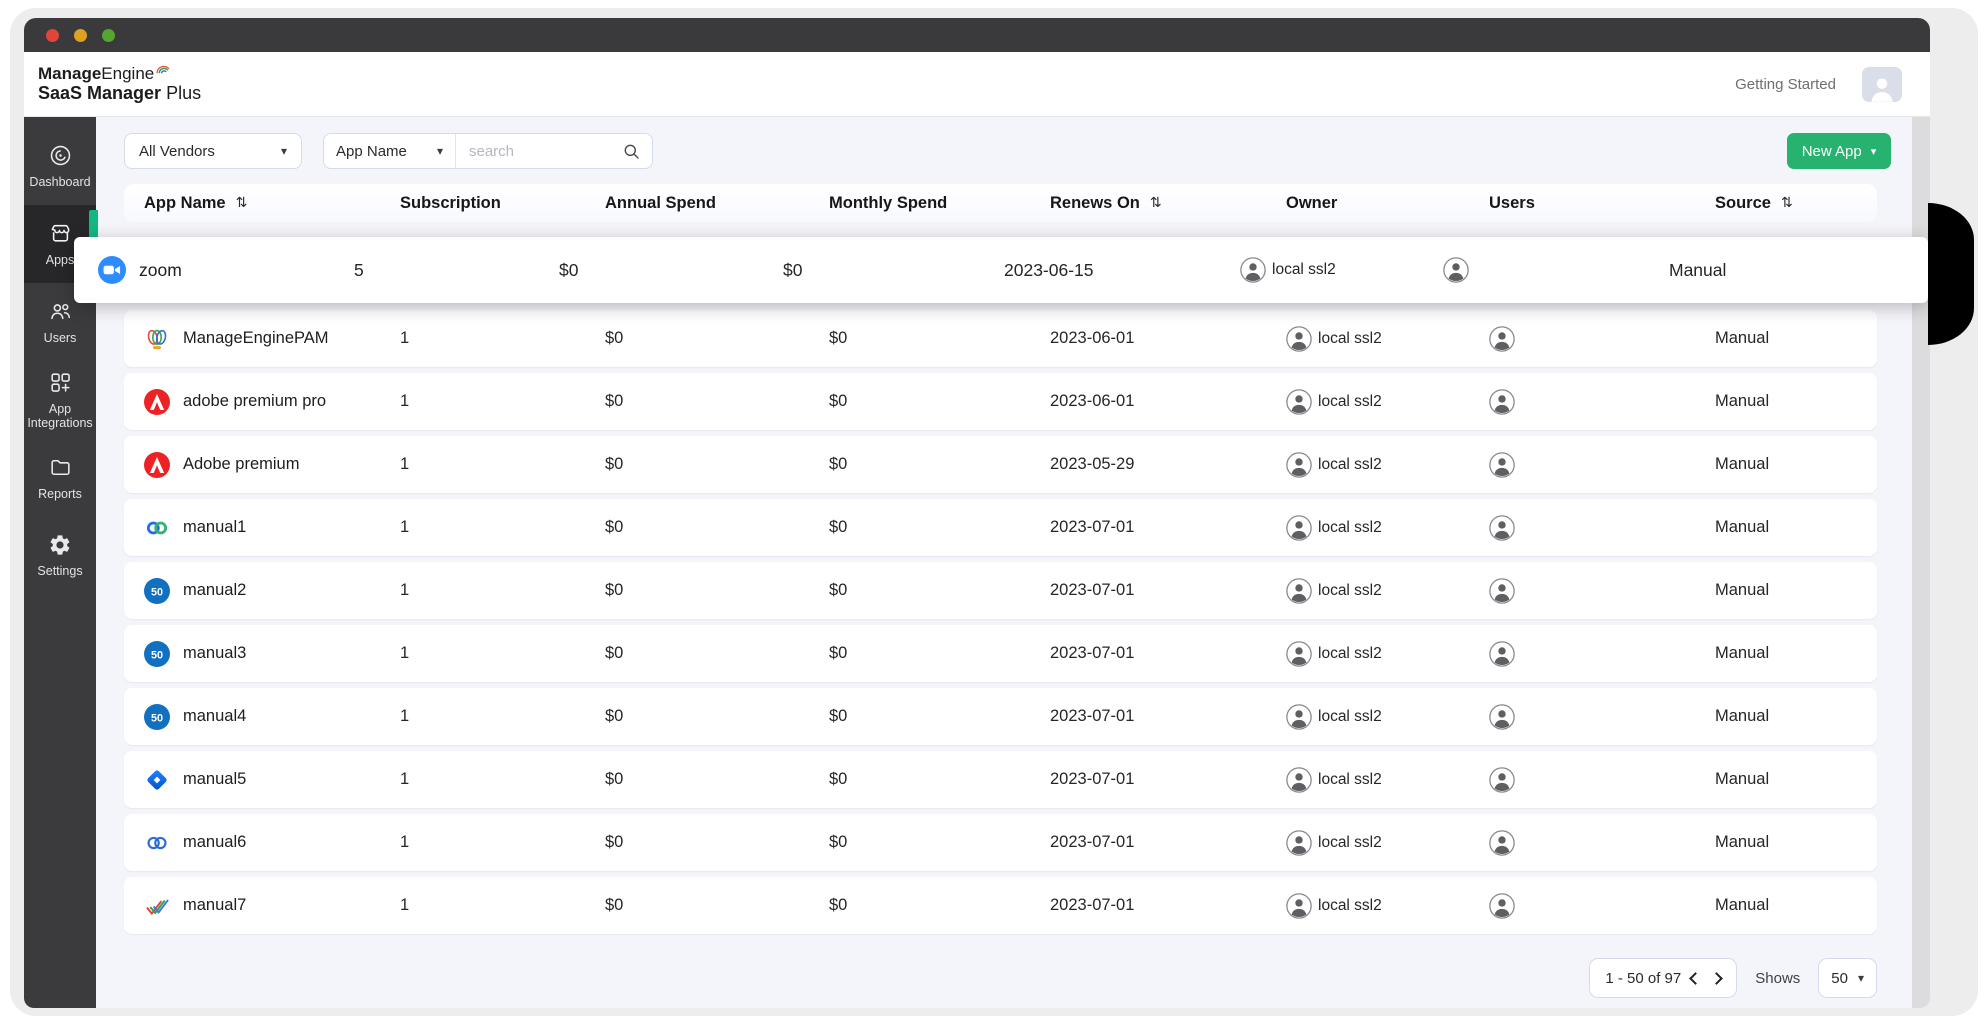 This screenshot has width=1988, height=1025. Describe the element at coordinates (631, 151) in the screenshot. I see `search-icon` at that location.